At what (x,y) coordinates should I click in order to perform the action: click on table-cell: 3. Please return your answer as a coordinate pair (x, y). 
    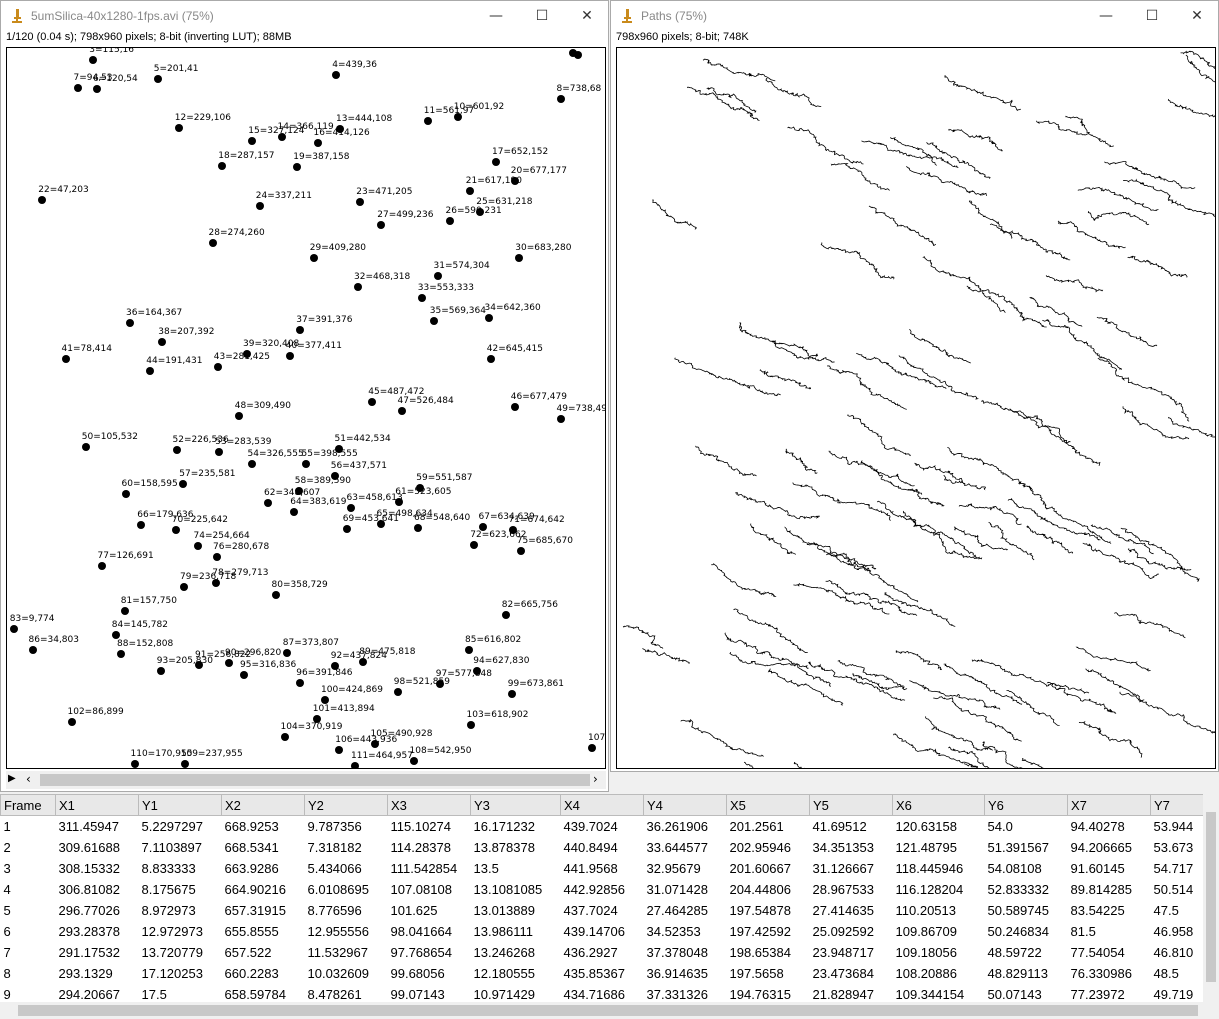
    Looking at the image, I should click on (7, 868).